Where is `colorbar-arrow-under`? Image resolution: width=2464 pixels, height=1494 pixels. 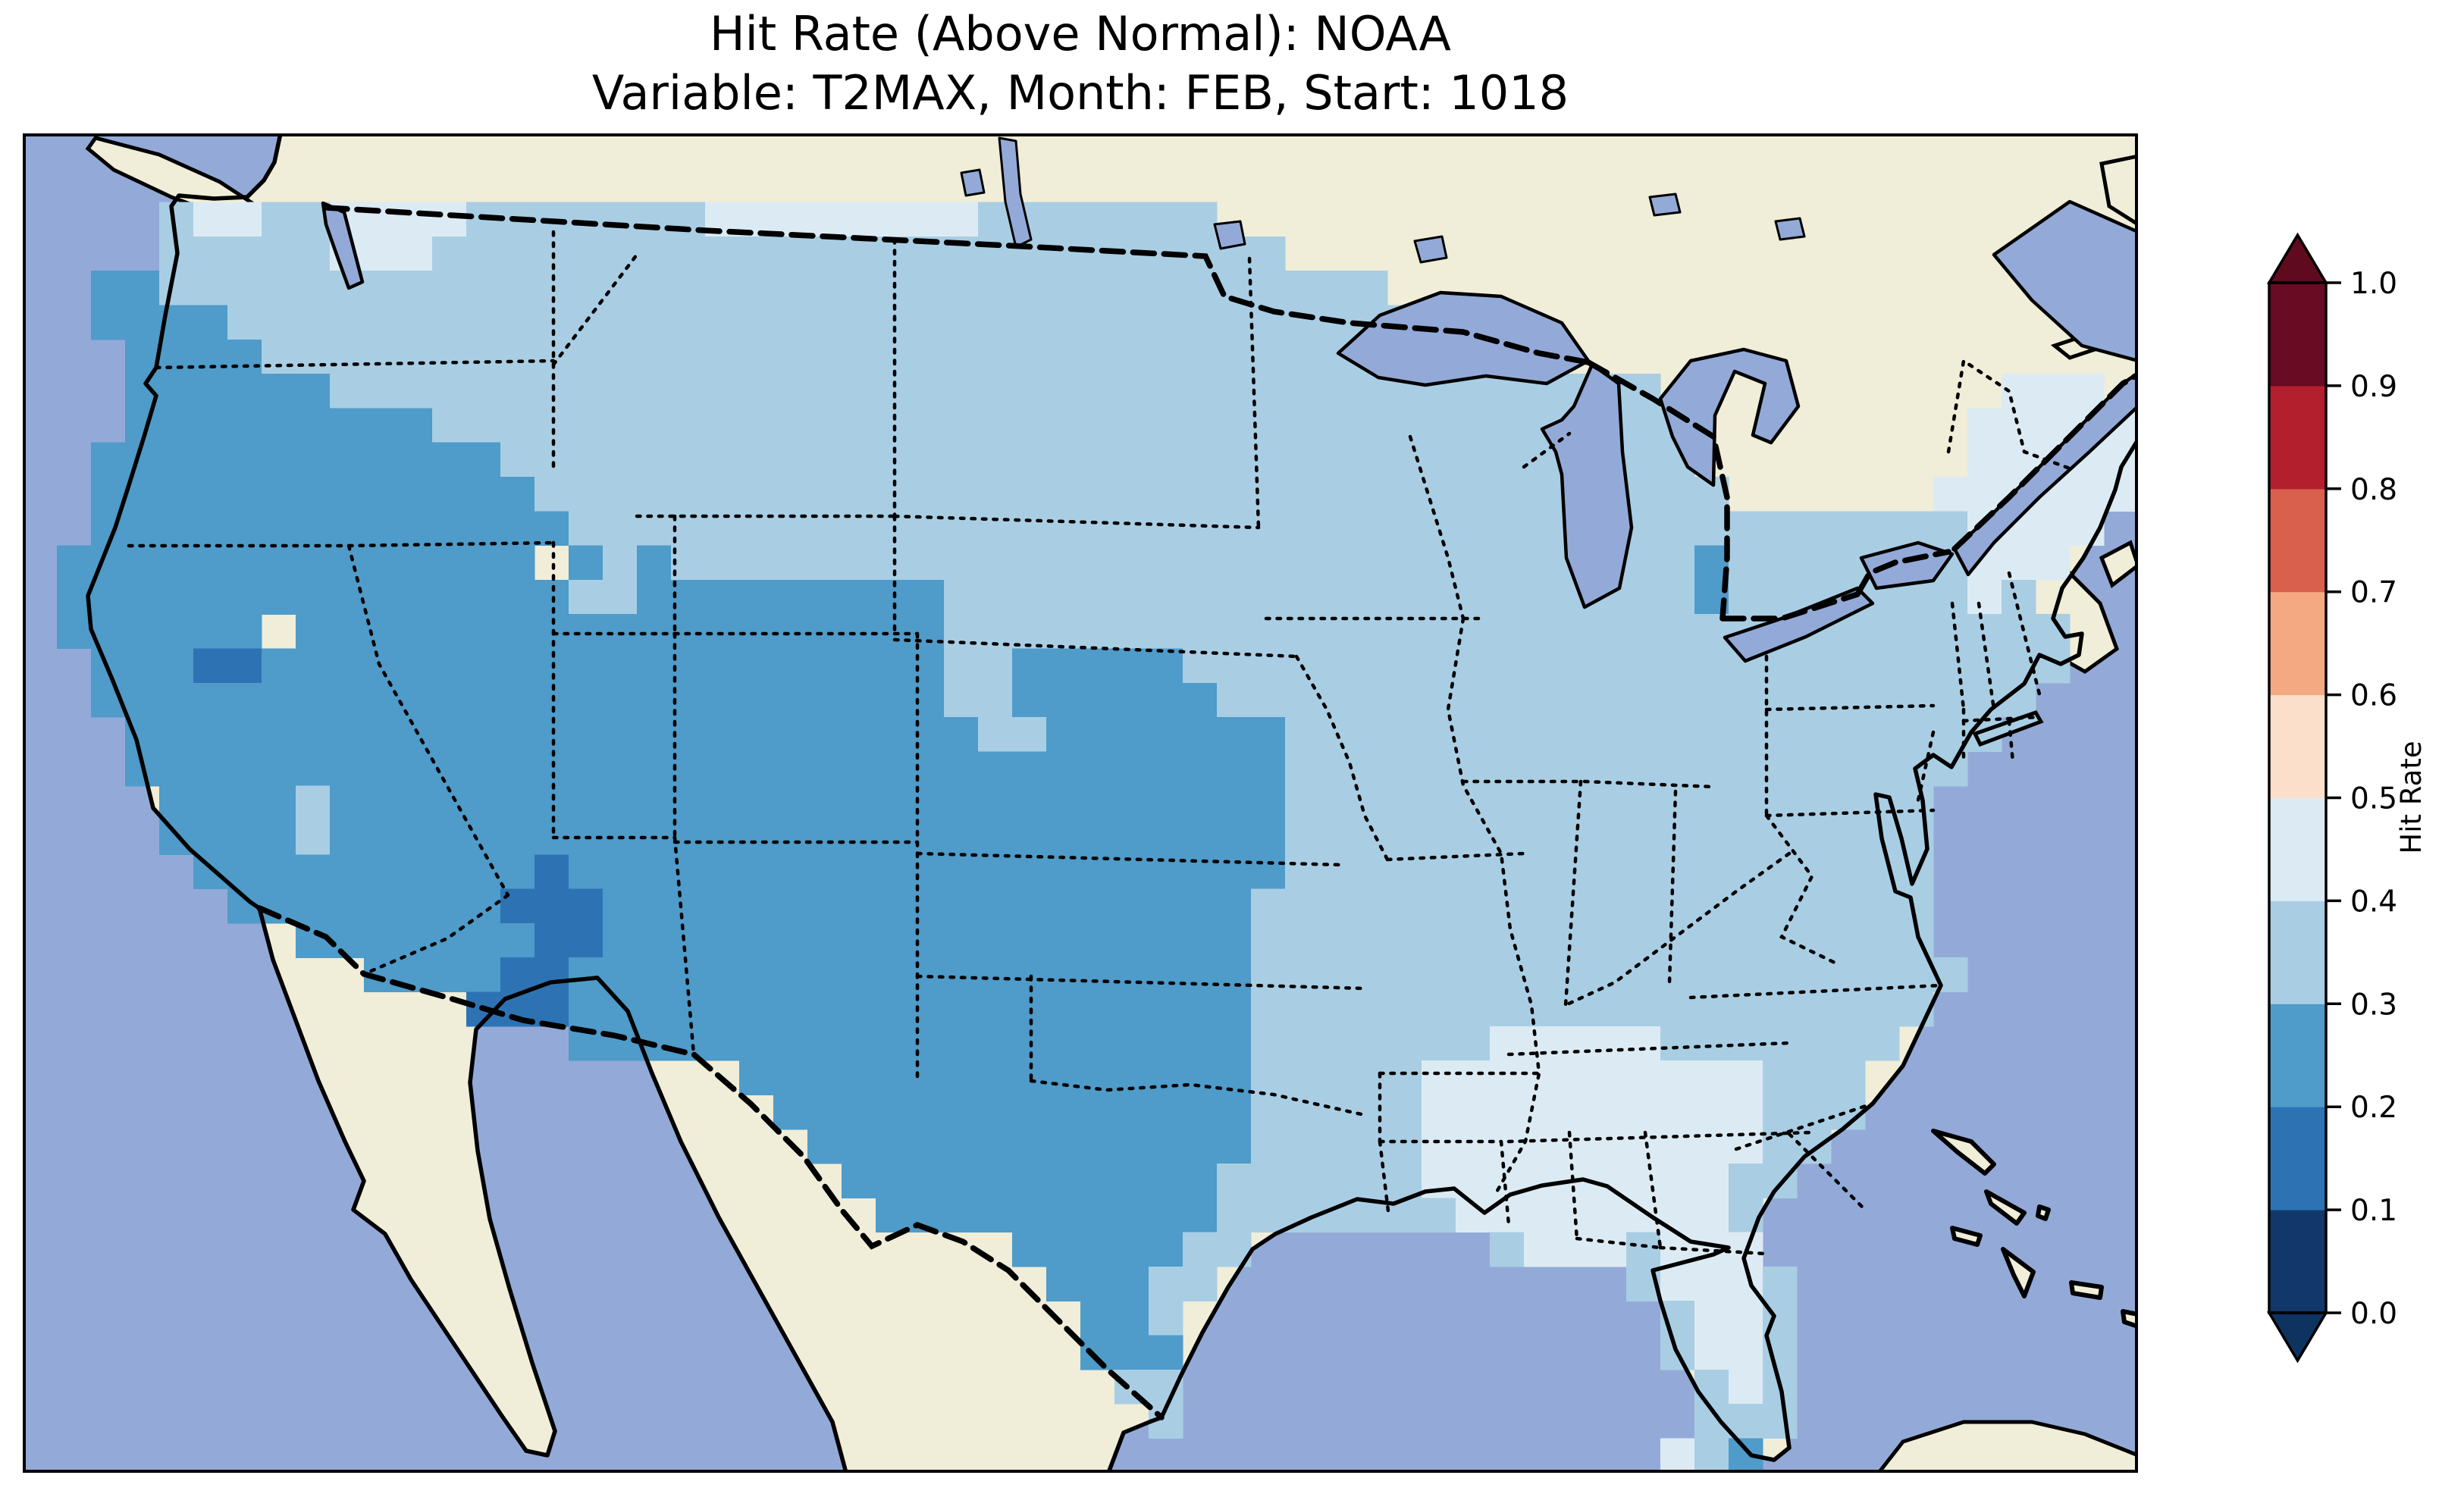
colorbar-arrow-under is located at coordinates (2297, 1337).